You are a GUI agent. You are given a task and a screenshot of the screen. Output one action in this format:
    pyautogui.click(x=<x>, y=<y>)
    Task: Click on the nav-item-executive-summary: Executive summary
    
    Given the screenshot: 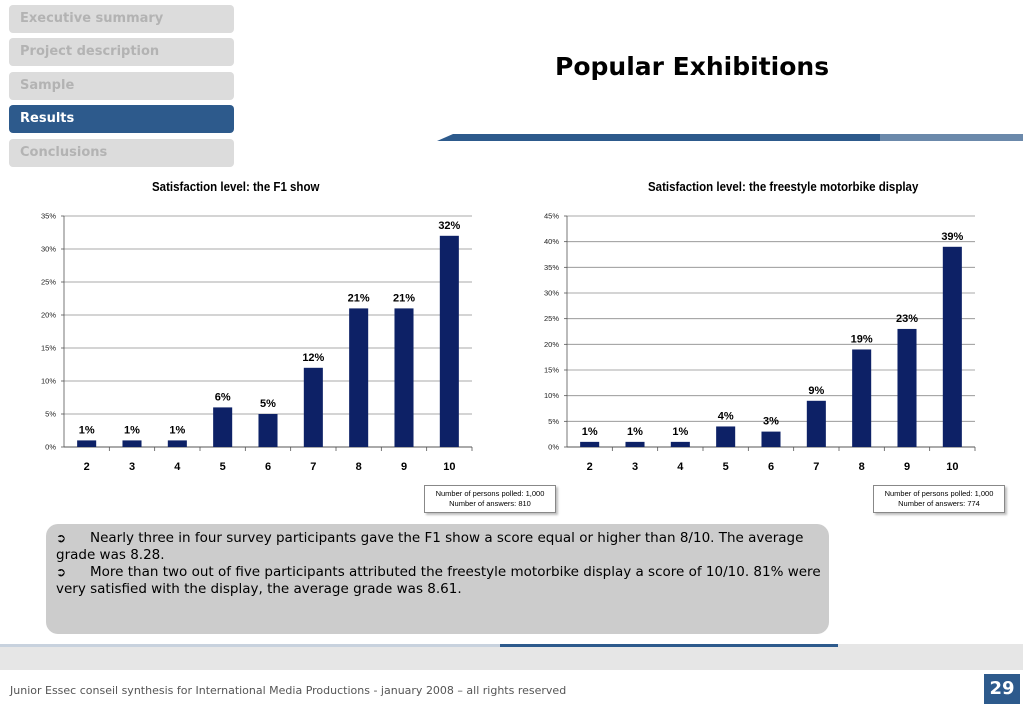 What is the action you would take?
    pyautogui.click(x=121, y=19)
    